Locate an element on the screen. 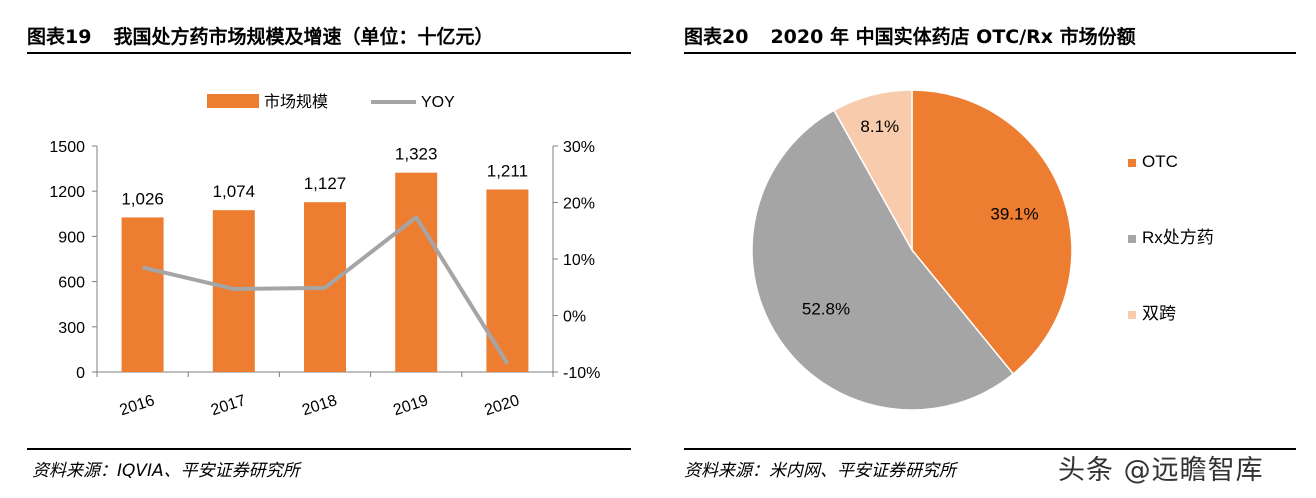 The height and width of the screenshot is (498, 1316). y-right-tick-label: 20% is located at coordinates (579, 204).